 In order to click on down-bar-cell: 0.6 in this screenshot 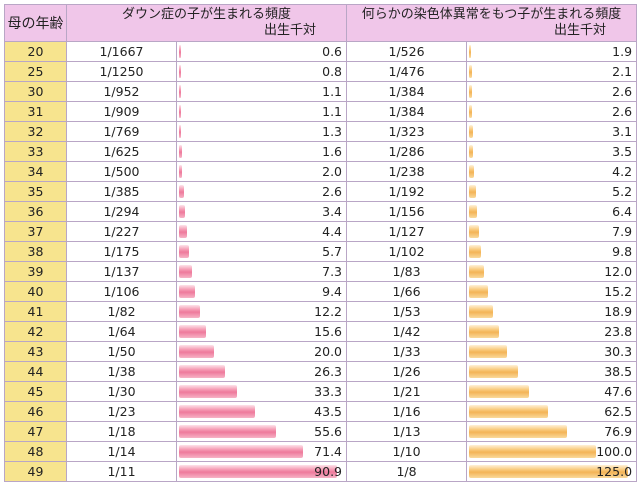, I will do `click(261, 51)`.